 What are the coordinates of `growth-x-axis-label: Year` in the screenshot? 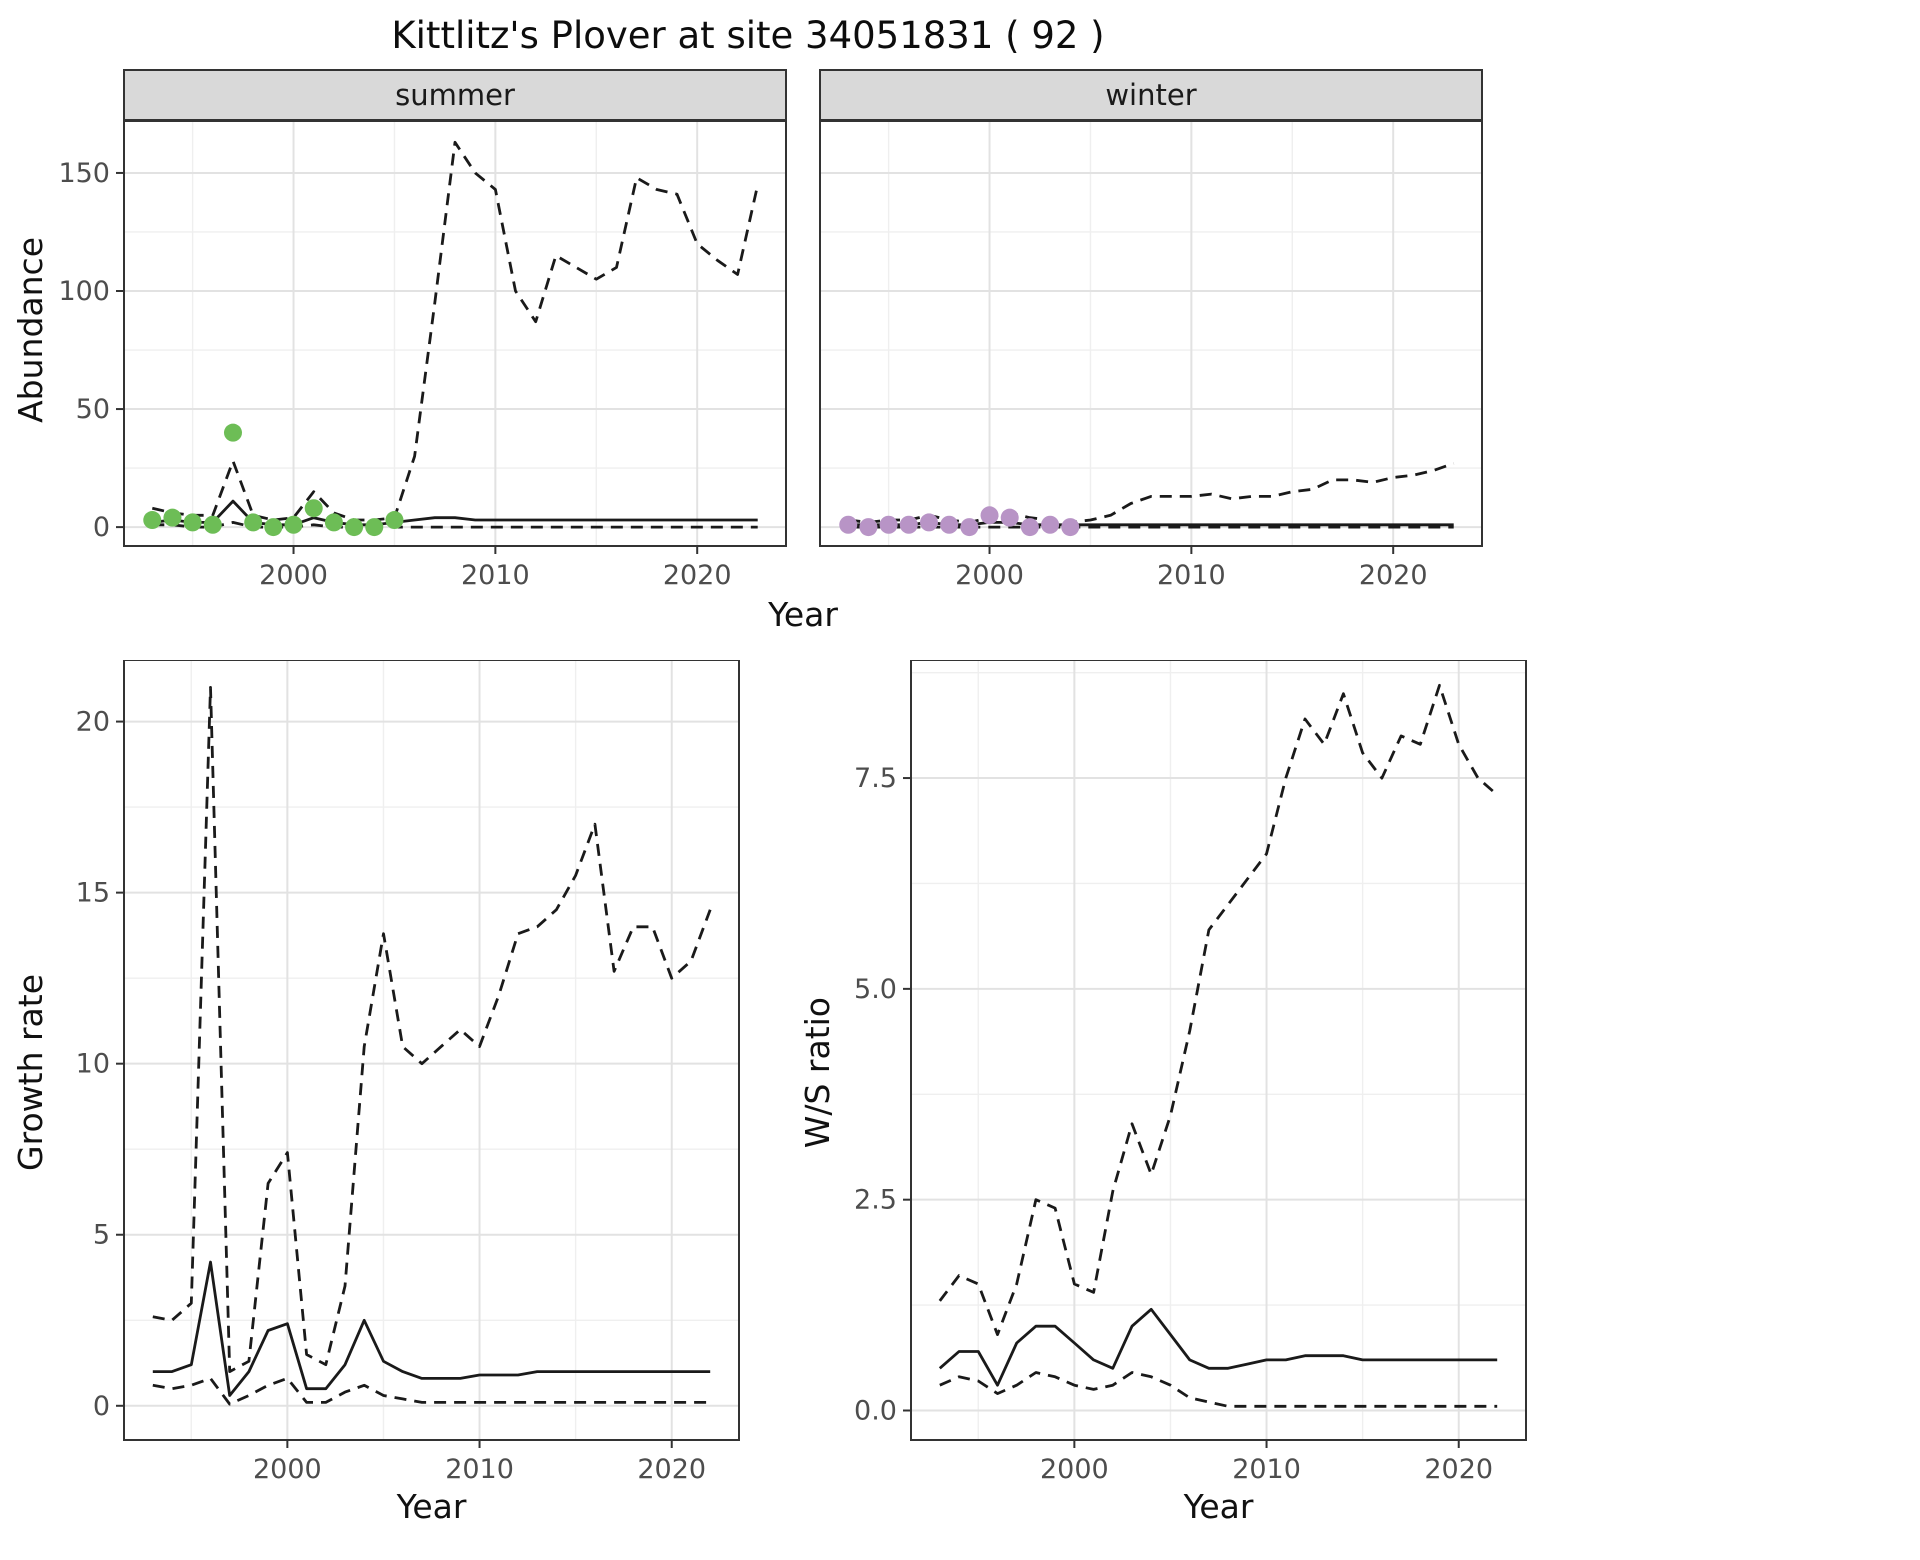 It's located at (431, 1506).